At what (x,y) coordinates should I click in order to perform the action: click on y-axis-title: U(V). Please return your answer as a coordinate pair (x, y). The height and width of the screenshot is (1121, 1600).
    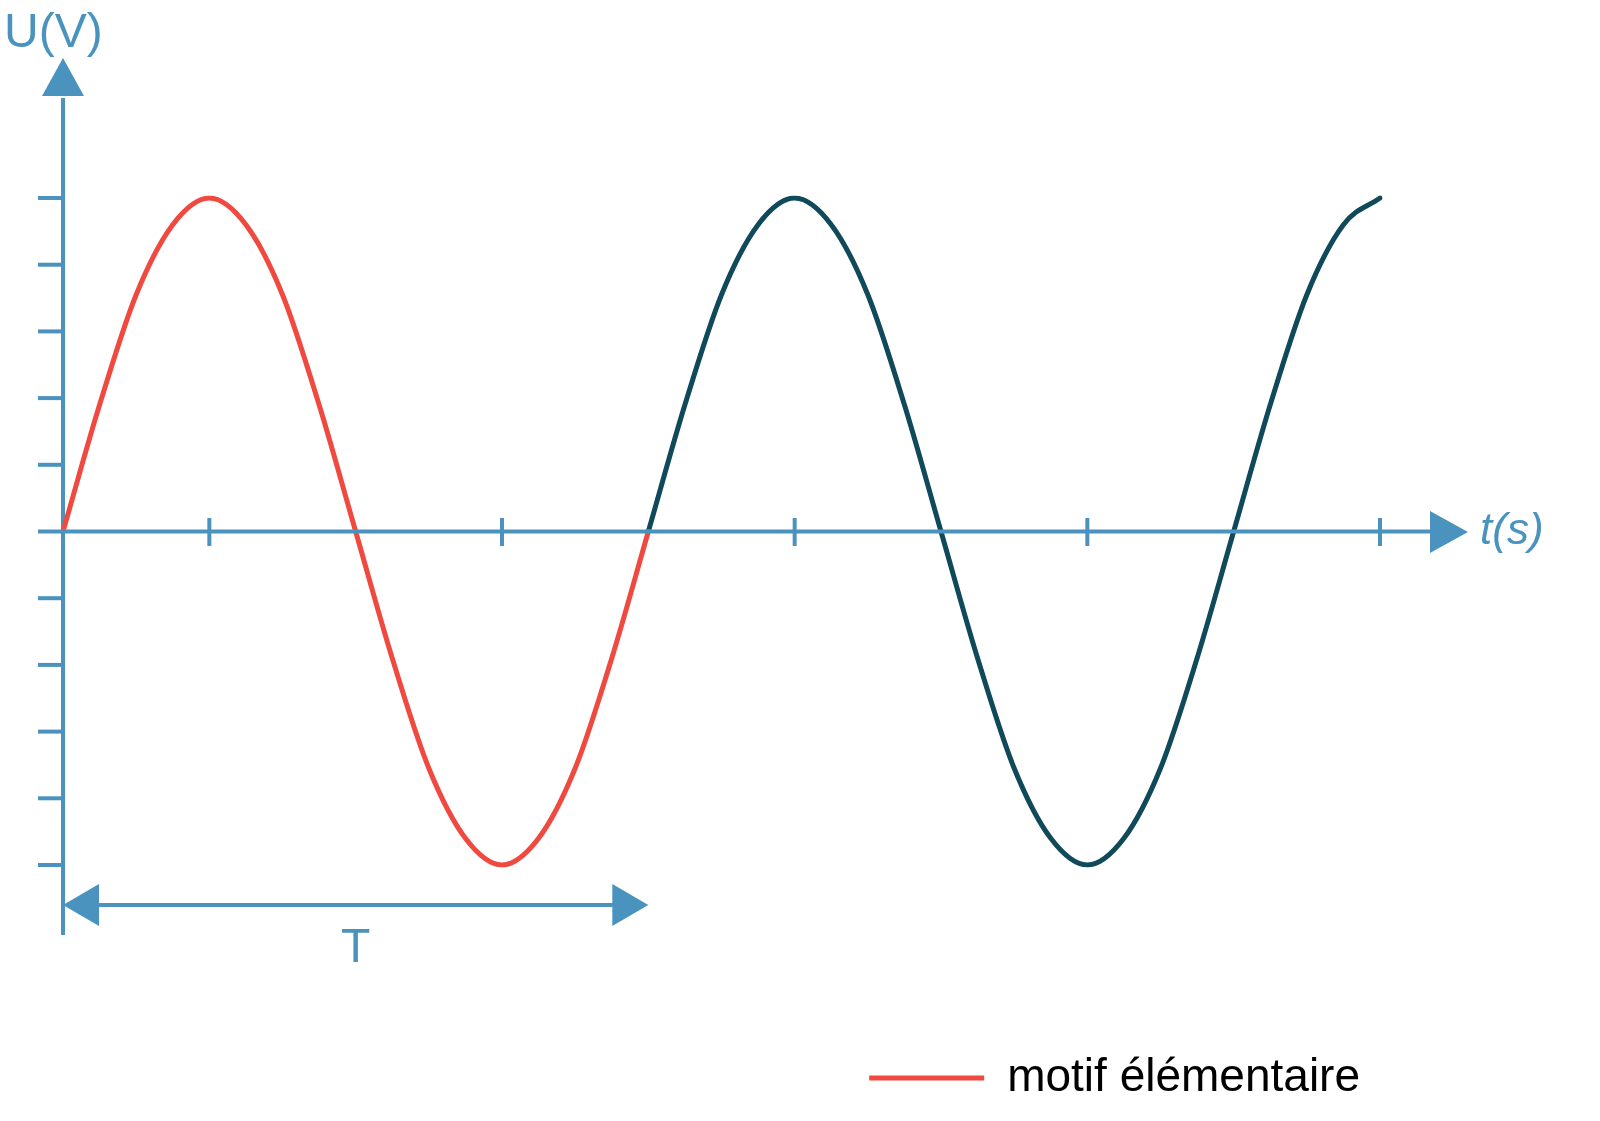
    Looking at the image, I should click on (53, 31).